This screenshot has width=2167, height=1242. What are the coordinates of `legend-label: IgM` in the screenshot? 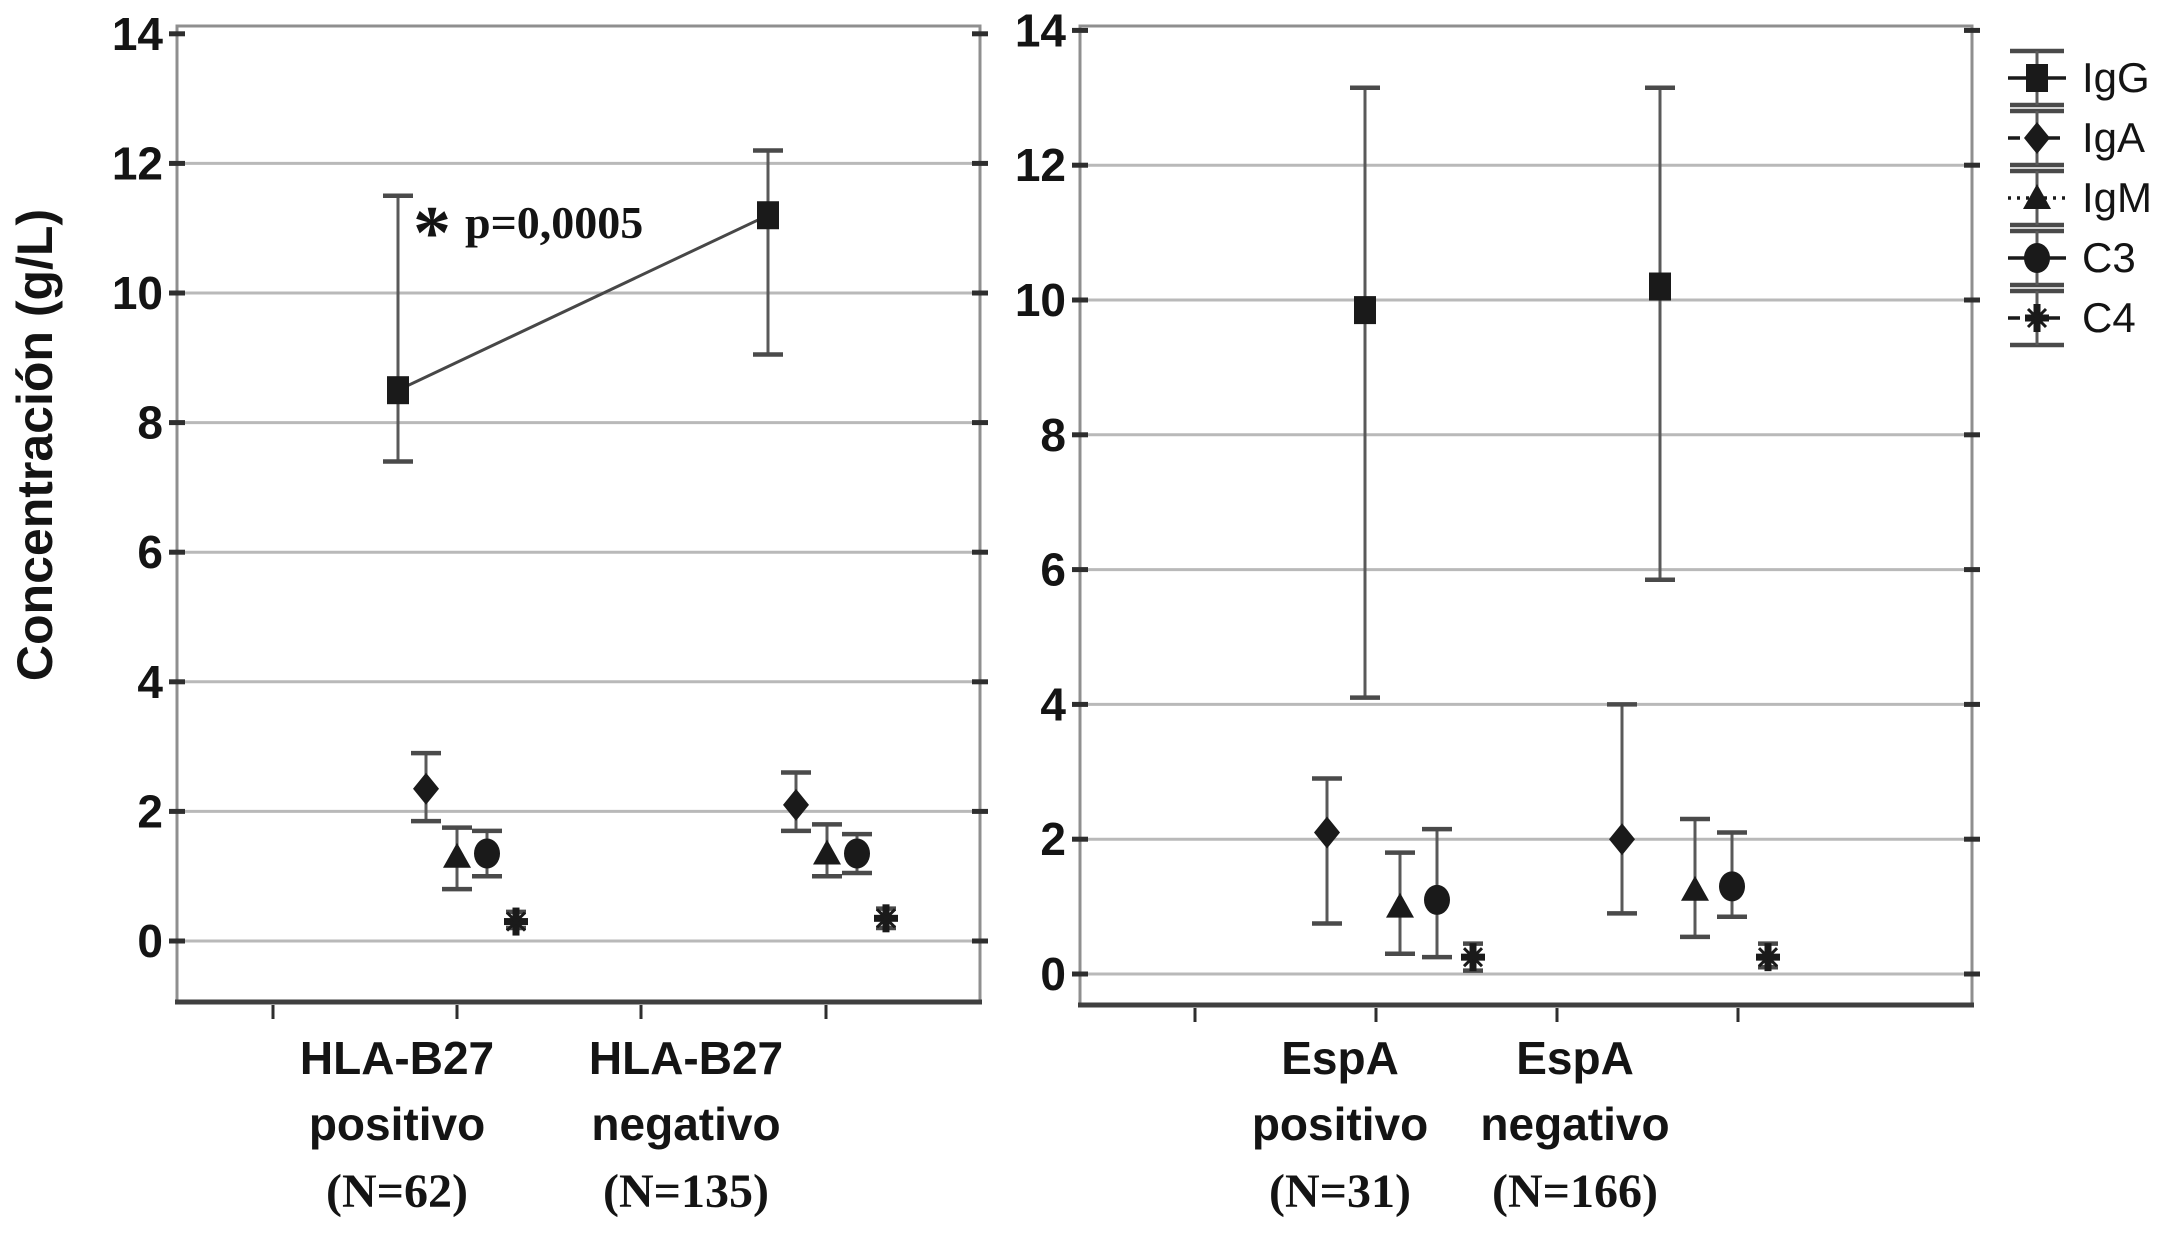 It's located at (2117, 197).